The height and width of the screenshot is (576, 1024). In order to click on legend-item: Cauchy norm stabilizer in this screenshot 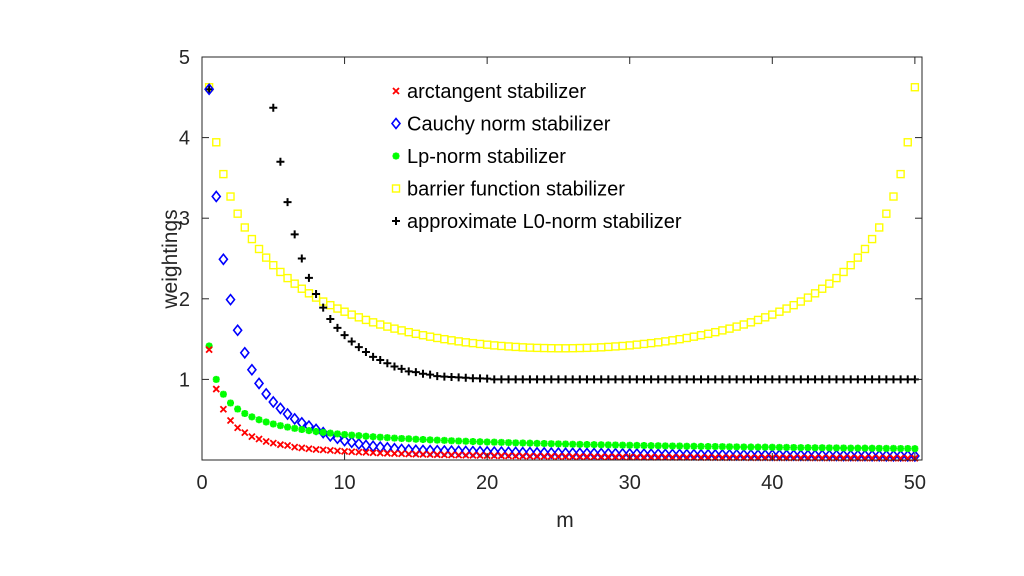, I will do `click(500, 125)`.